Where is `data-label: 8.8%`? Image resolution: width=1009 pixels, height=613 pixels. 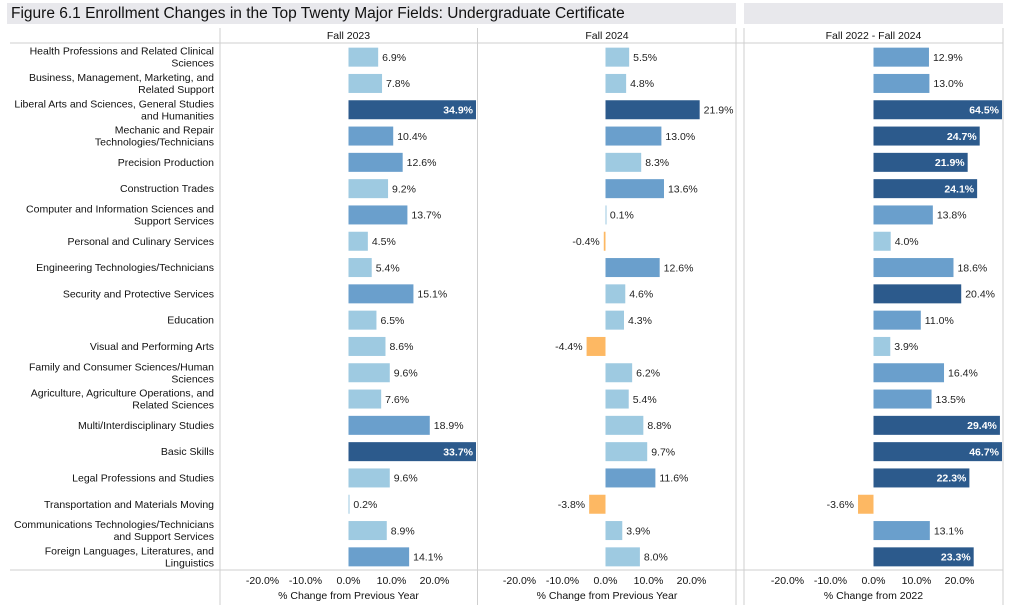 data-label: 8.8% is located at coordinates (659, 426).